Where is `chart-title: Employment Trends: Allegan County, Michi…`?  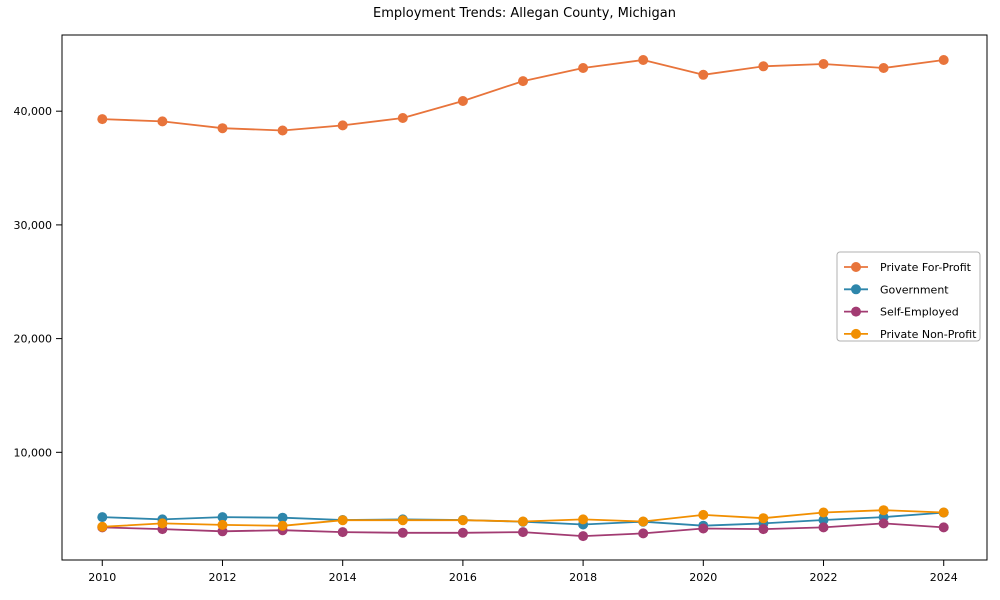
chart-title: Employment Trends: Allegan County, Michi… is located at coordinates (524, 13).